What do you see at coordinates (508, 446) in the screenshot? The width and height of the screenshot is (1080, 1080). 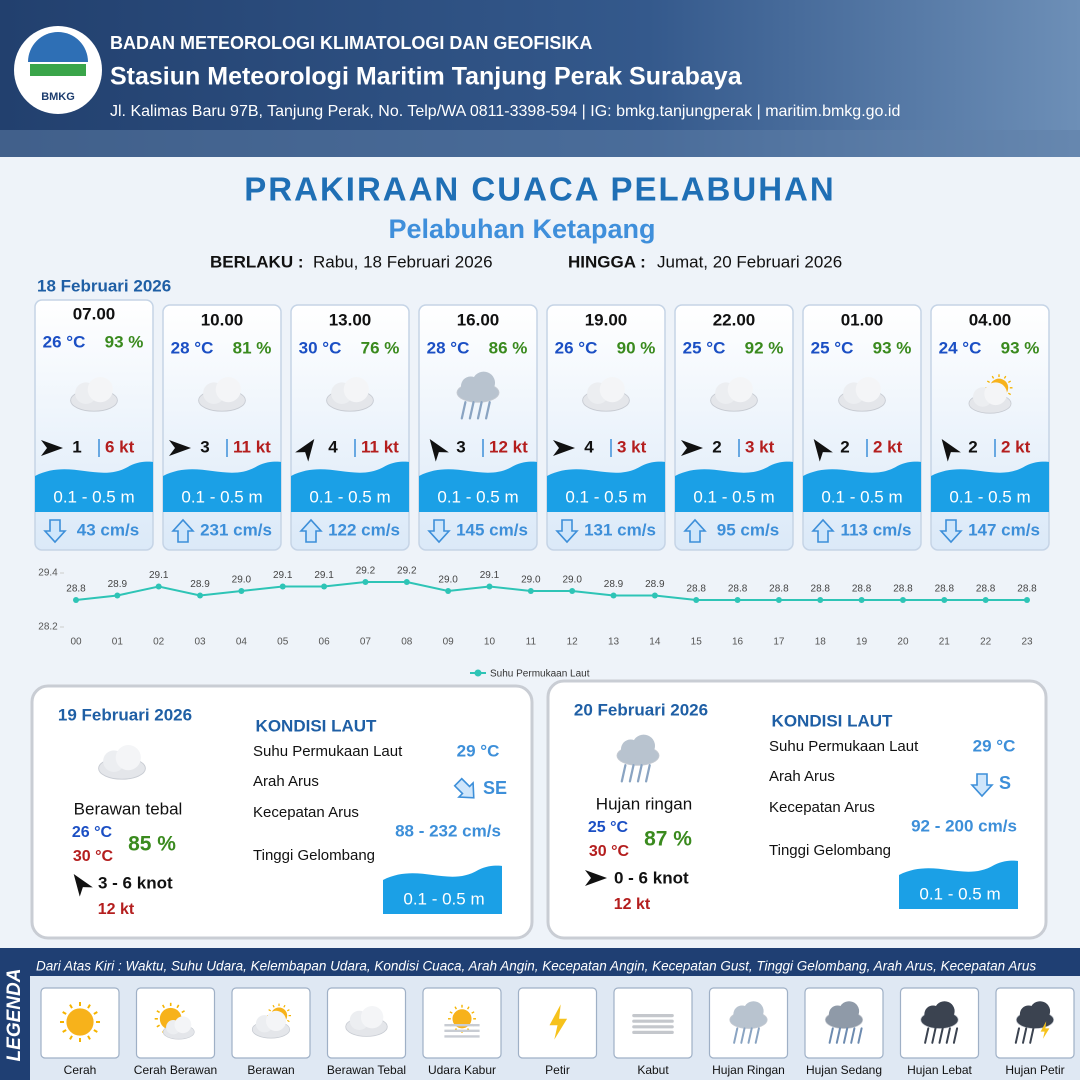 I see `card-gust: 12 kt` at bounding box center [508, 446].